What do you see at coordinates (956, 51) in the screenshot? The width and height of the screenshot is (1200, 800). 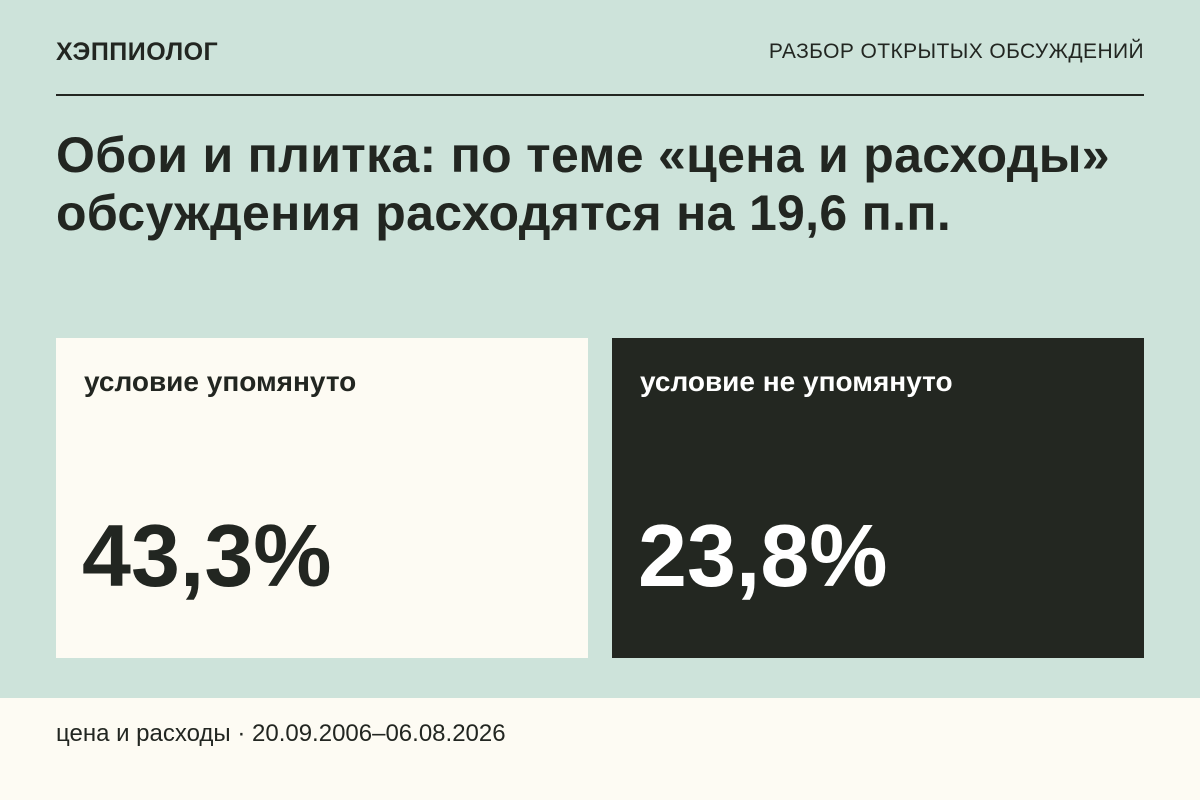 I see `section-label: РАЗБОР ОТКРЫТЫХ ОБСУЖДЕНИЙ` at bounding box center [956, 51].